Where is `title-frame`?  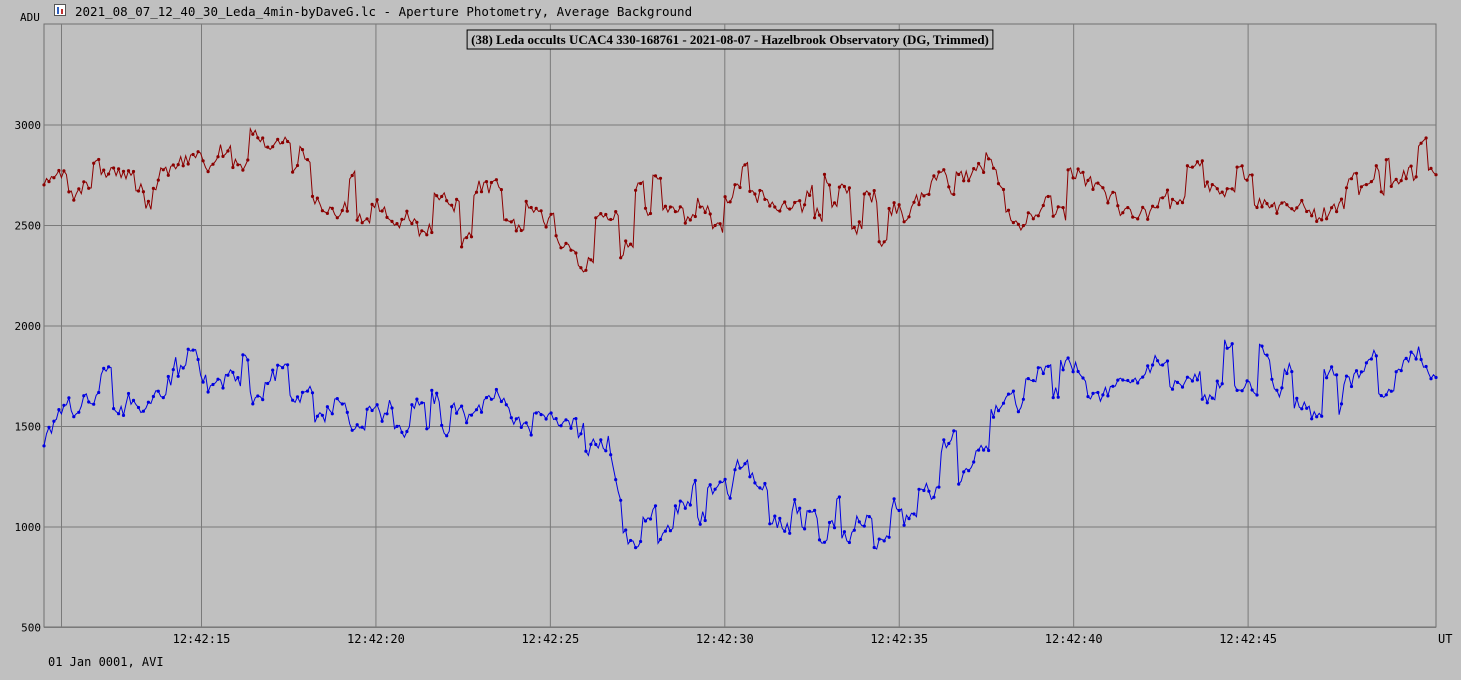
title-frame is located at coordinates (730, 39).